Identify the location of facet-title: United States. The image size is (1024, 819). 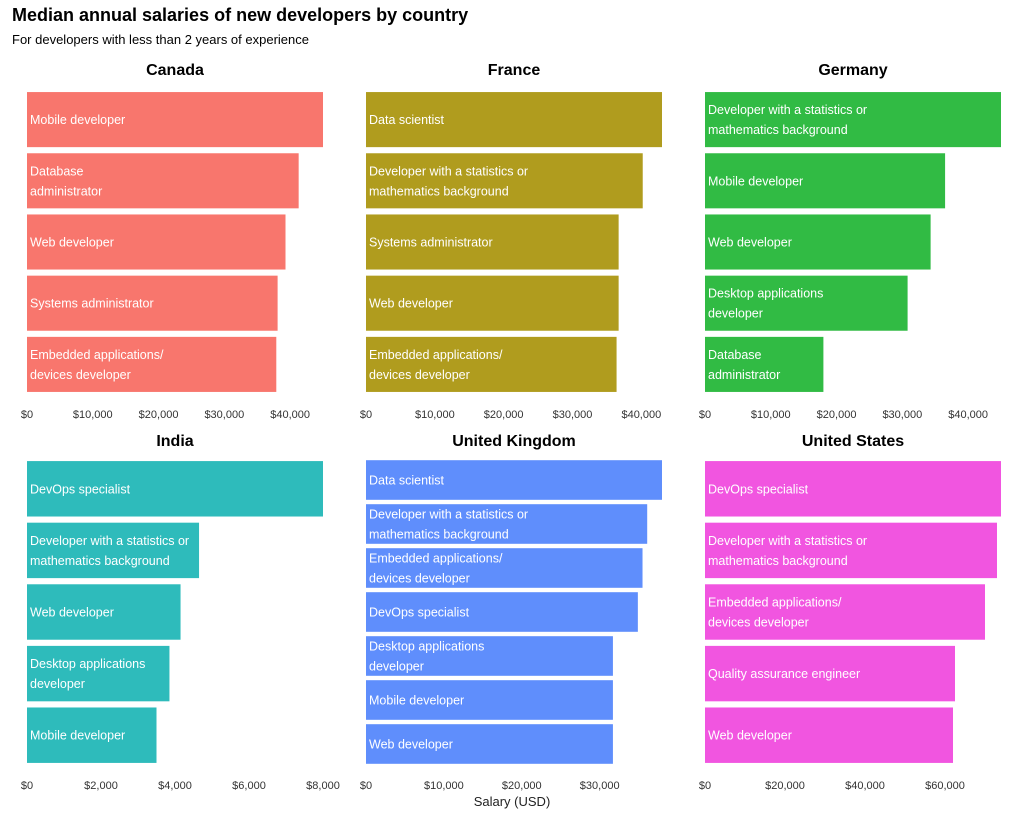
(853, 441).